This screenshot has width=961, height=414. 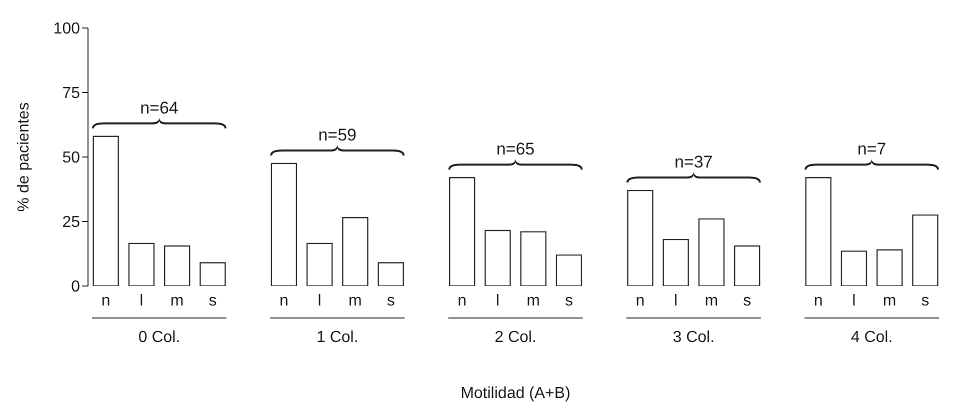 I want to click on annotation: n=59, so click(x=337, y=134).